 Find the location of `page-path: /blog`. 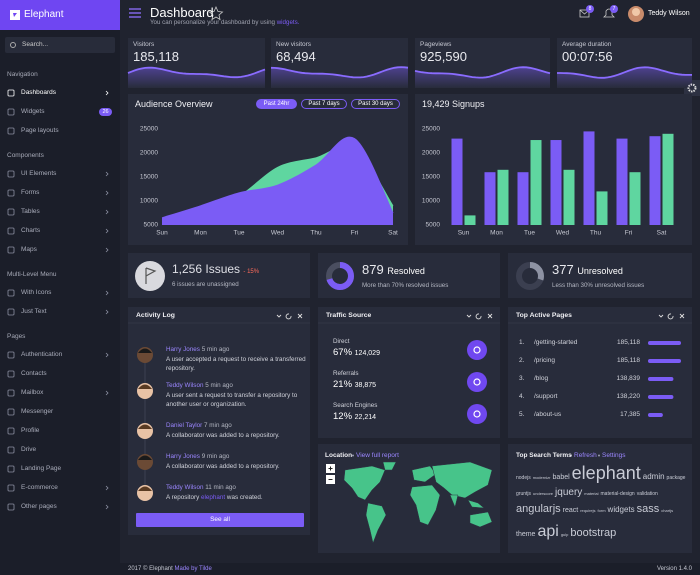

page-path: /blog is located at coordinates (541, 378).